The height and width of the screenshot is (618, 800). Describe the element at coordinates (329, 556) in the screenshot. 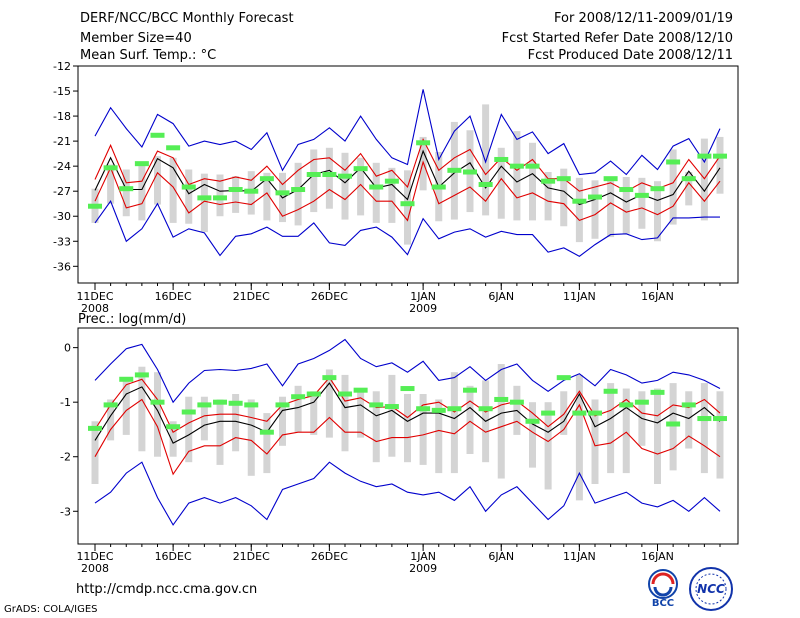

I see `x-tick-label: 26DEC` at that location.